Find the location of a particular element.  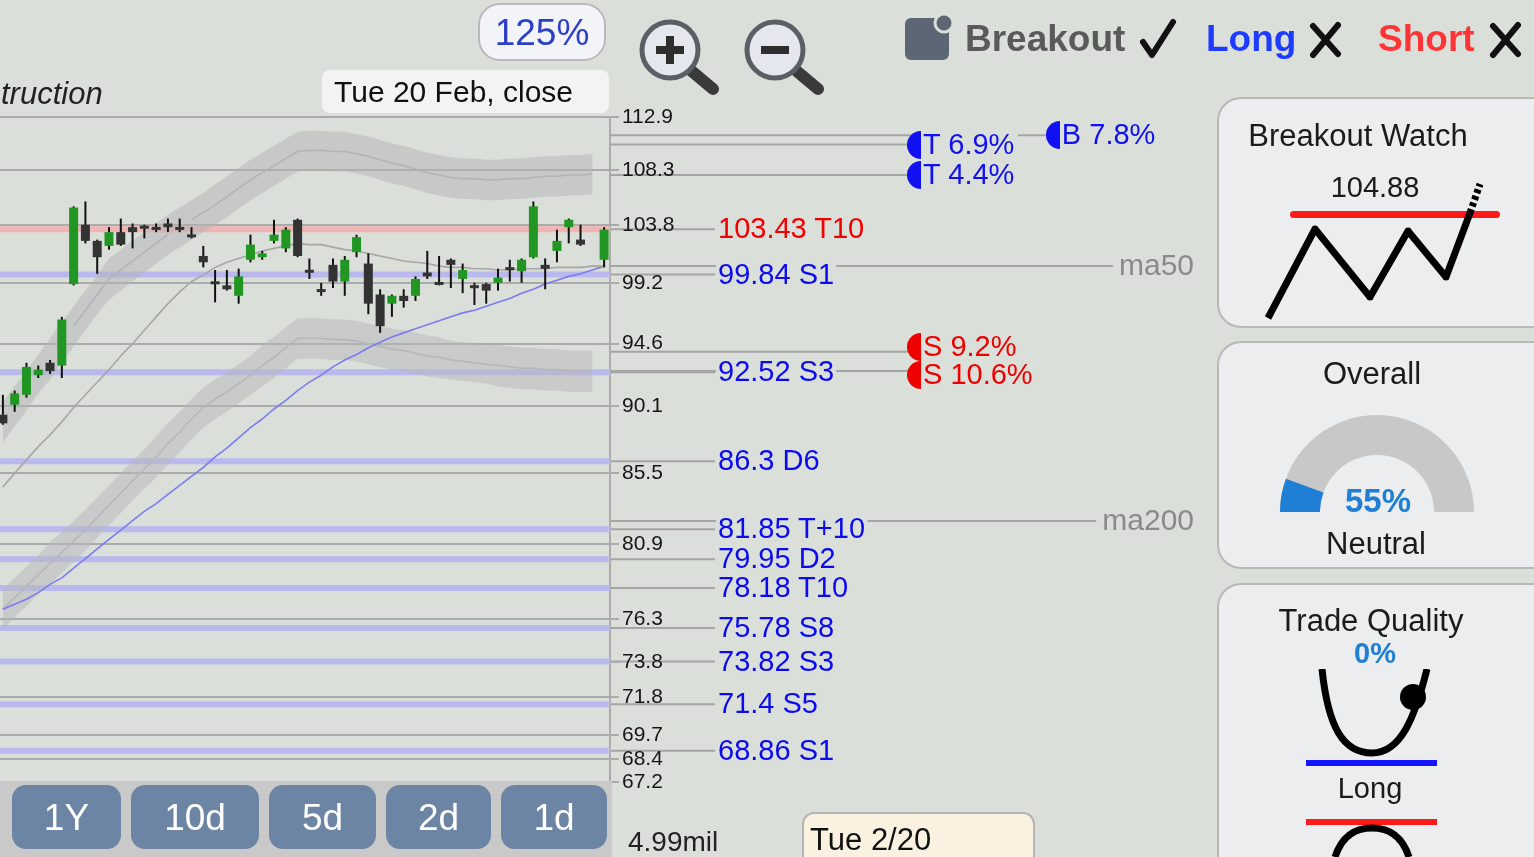

ref-line-label: 86.3 D6 is located at coordinates (769, 460).